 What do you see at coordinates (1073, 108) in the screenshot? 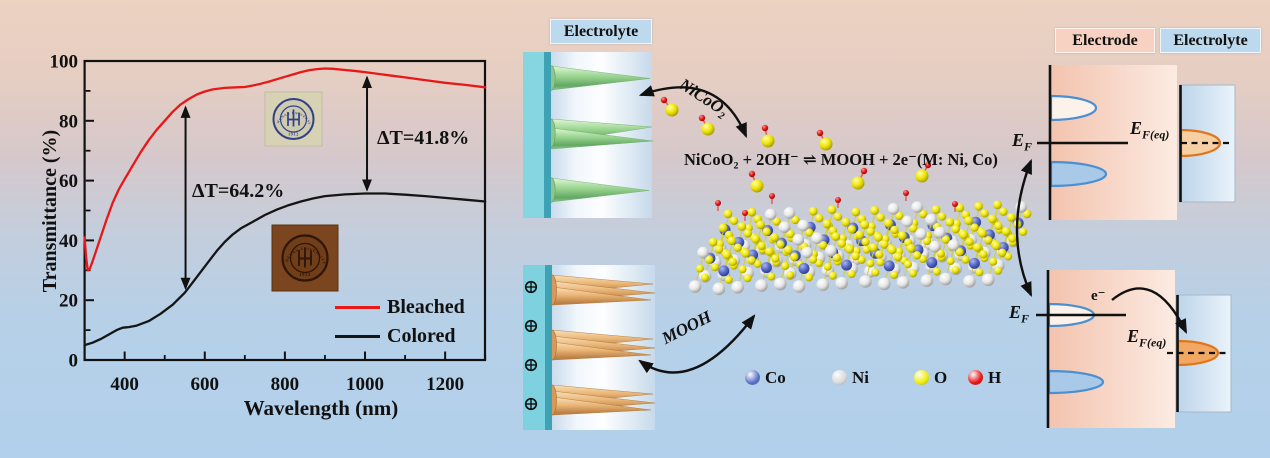
I see `empty-states-ellipse` at bounding box center [1073, 108].